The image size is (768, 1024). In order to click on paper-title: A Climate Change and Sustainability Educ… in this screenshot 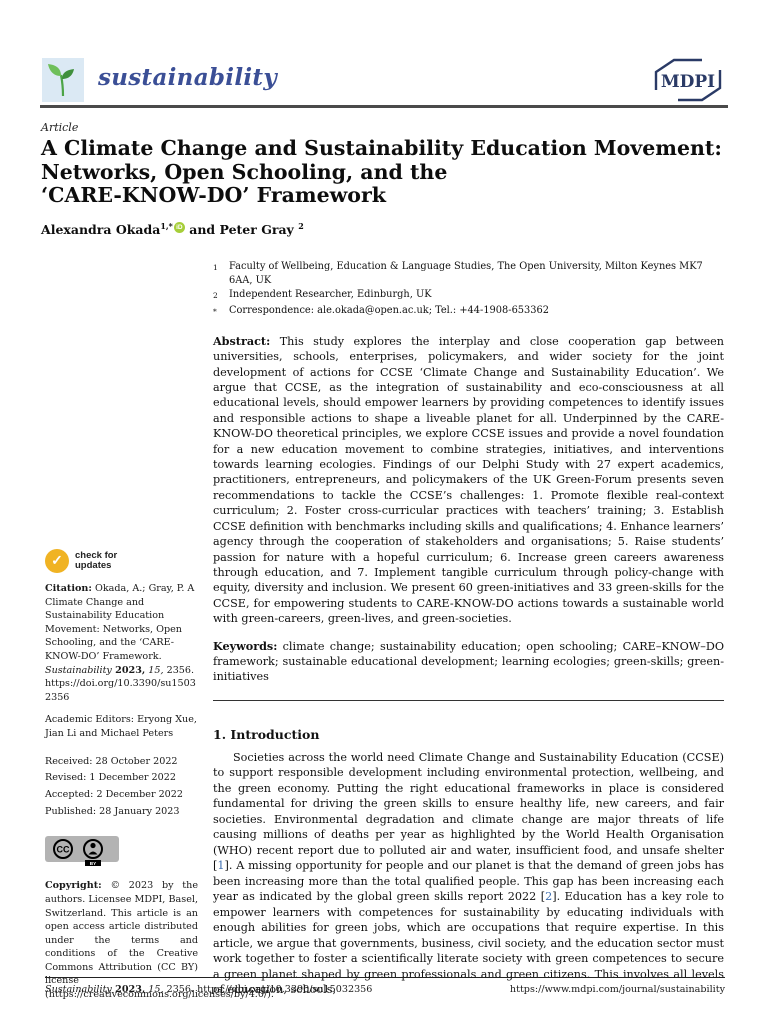, I will do `click(384, 172)`.